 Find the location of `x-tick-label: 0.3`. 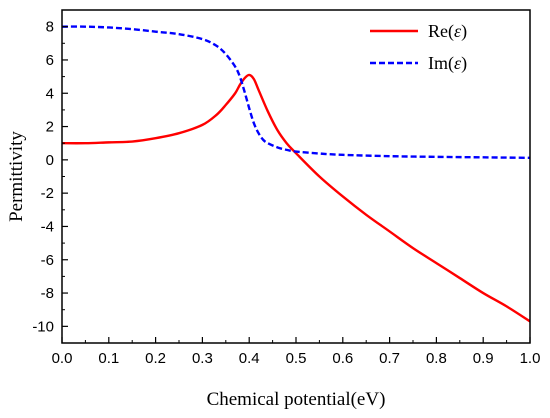

x-tick-label: 0.3 is located at coordinates (202, 358).